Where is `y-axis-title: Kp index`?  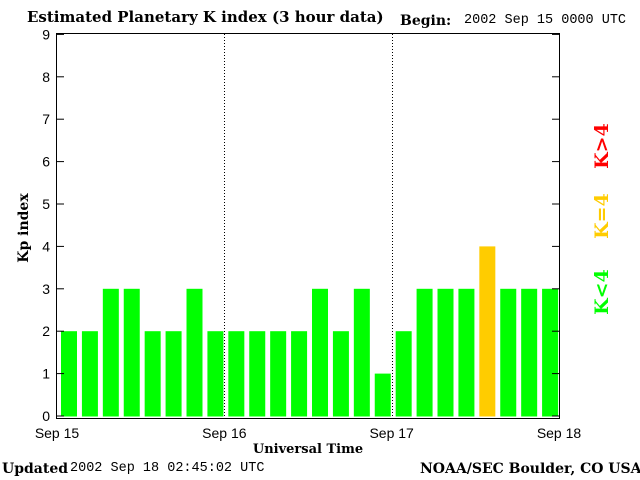
y-axis-title: Kp index is located at coordinates (24, 228).